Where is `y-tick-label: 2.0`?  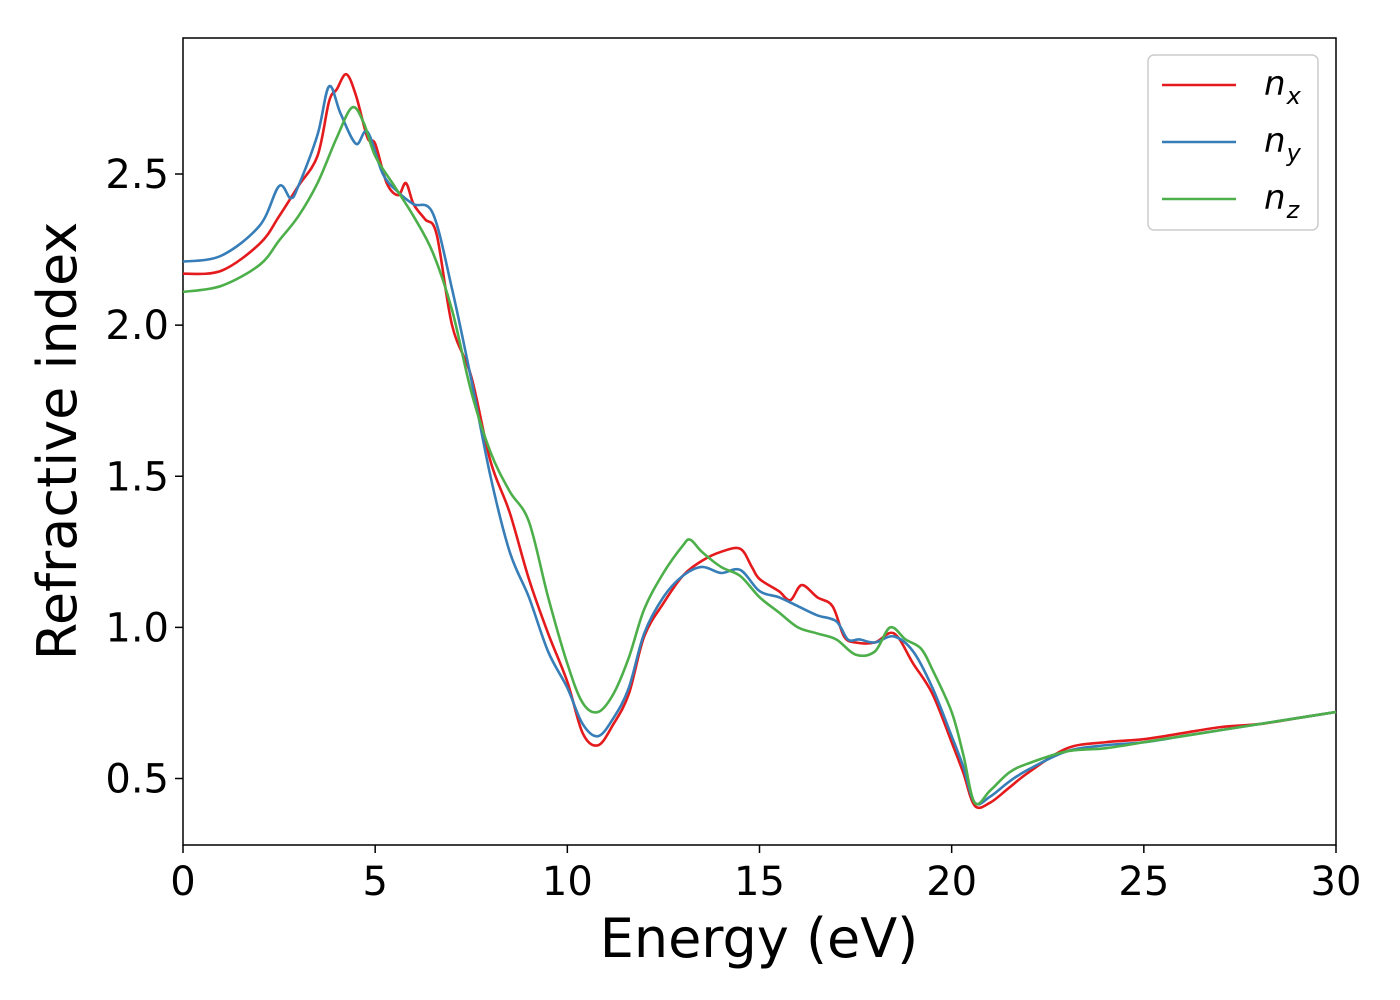
y-tick-label: 2.0 is located at coordinates (137, 326).